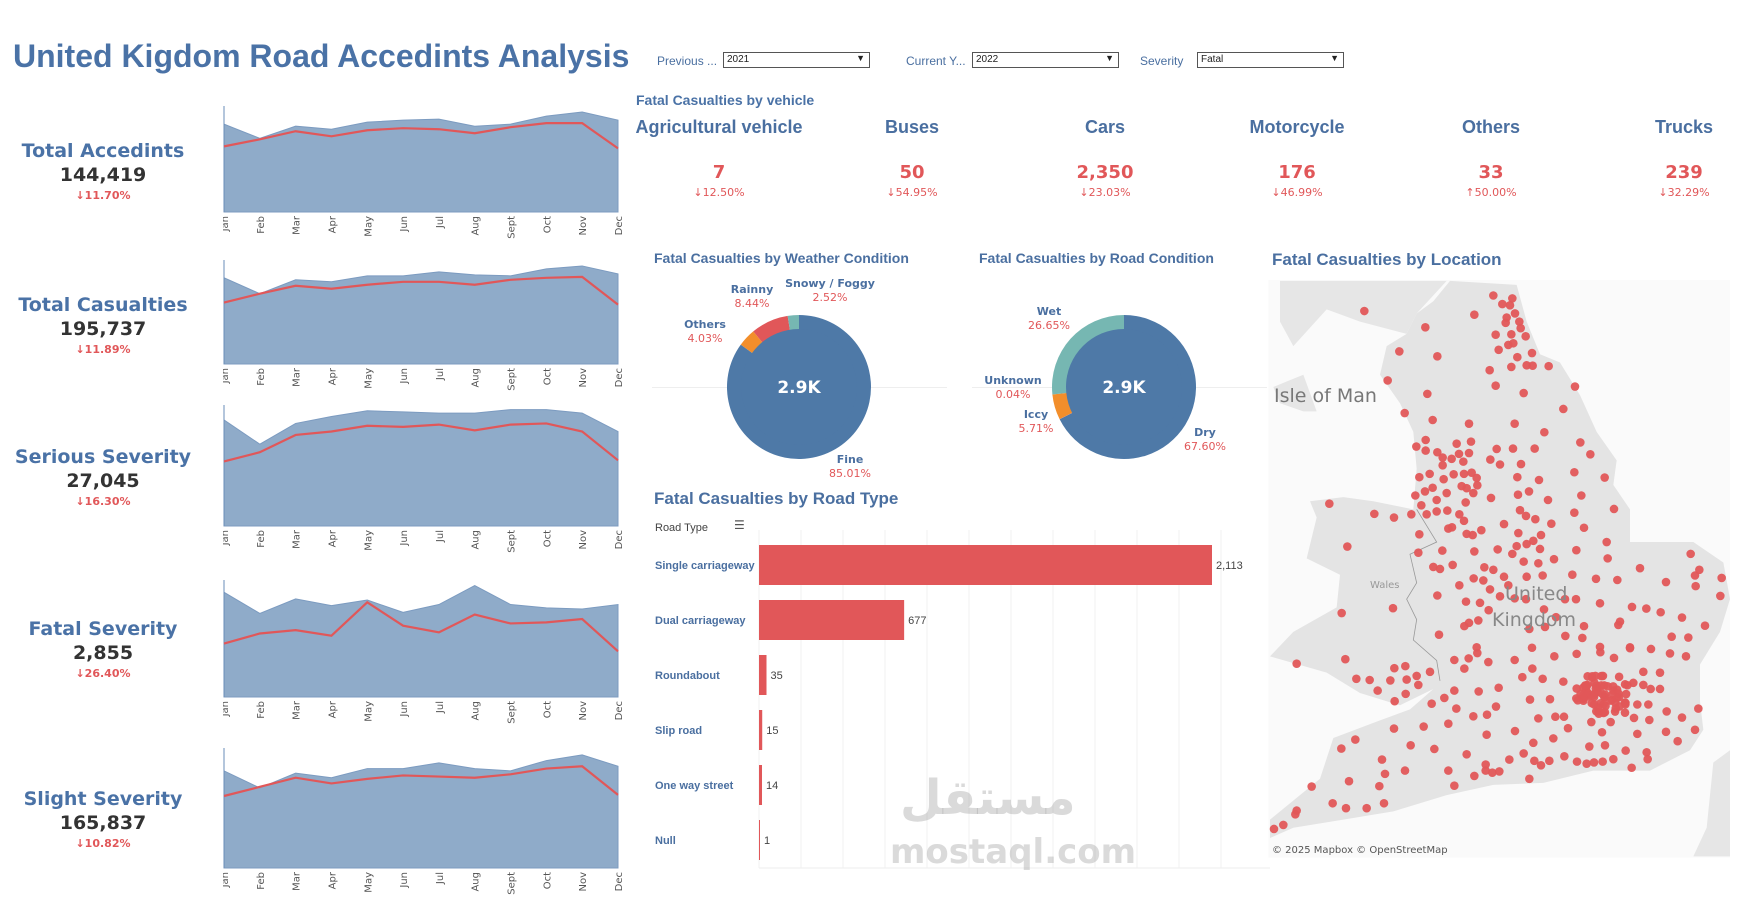  I want to click on previous-year-dropdown: 2021 ▼, so click(796, 60).